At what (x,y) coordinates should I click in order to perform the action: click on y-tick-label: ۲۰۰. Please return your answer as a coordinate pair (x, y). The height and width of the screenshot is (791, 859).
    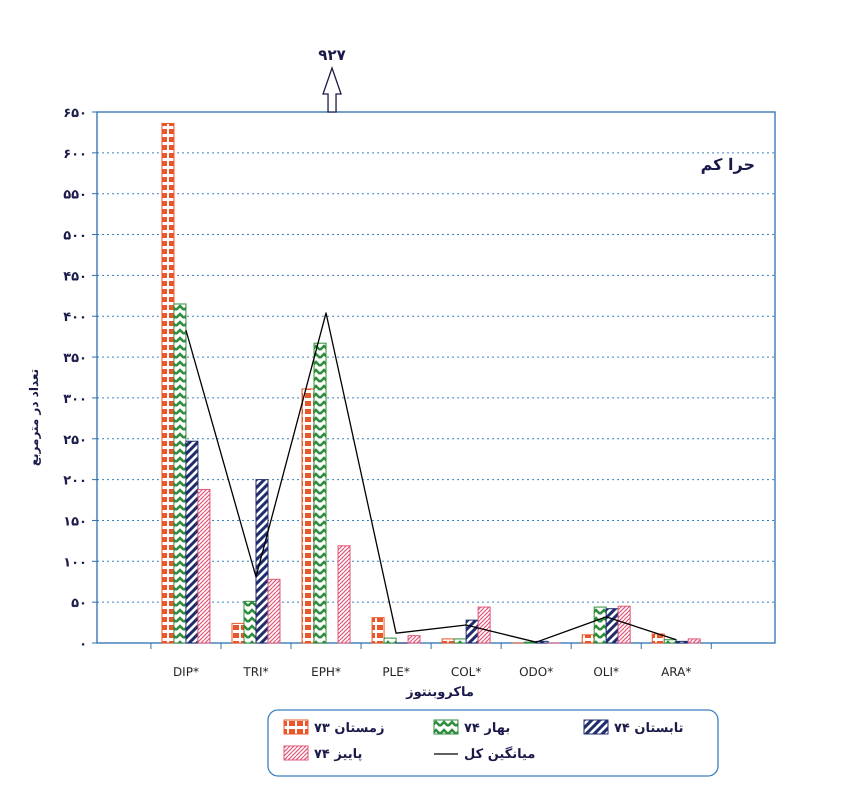
    Looking at the image, I should click on (75, 481).